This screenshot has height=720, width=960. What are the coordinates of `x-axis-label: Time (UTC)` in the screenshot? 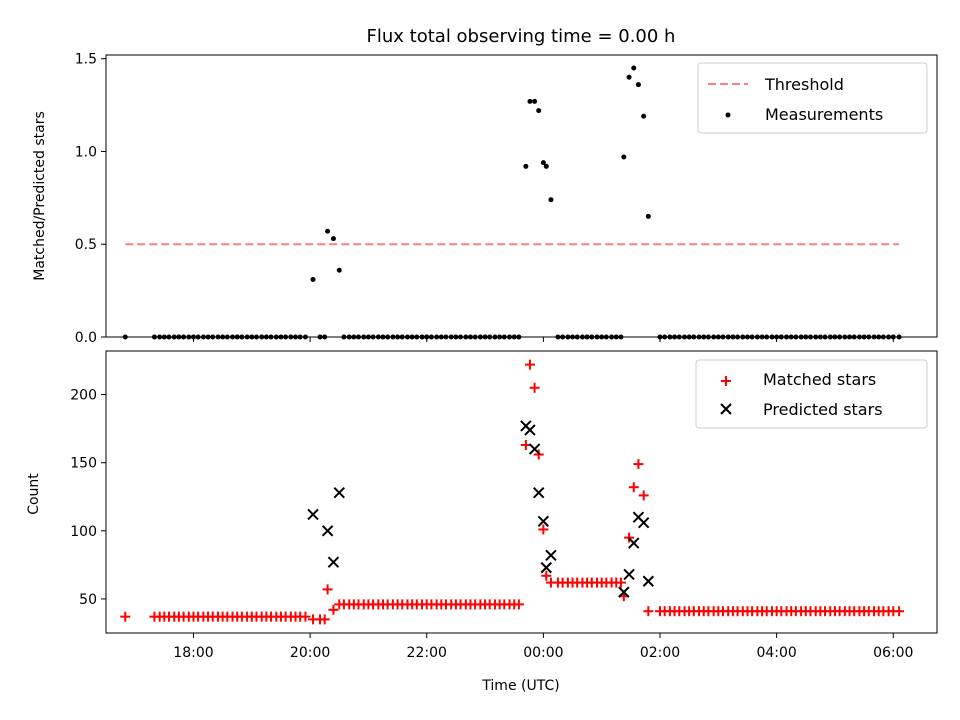 It's located at (520, 686).